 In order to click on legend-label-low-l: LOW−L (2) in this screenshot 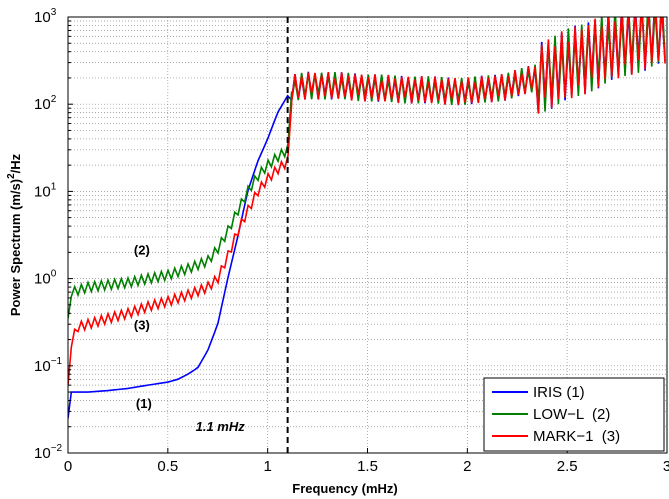, I will do `click(571, 414)`.